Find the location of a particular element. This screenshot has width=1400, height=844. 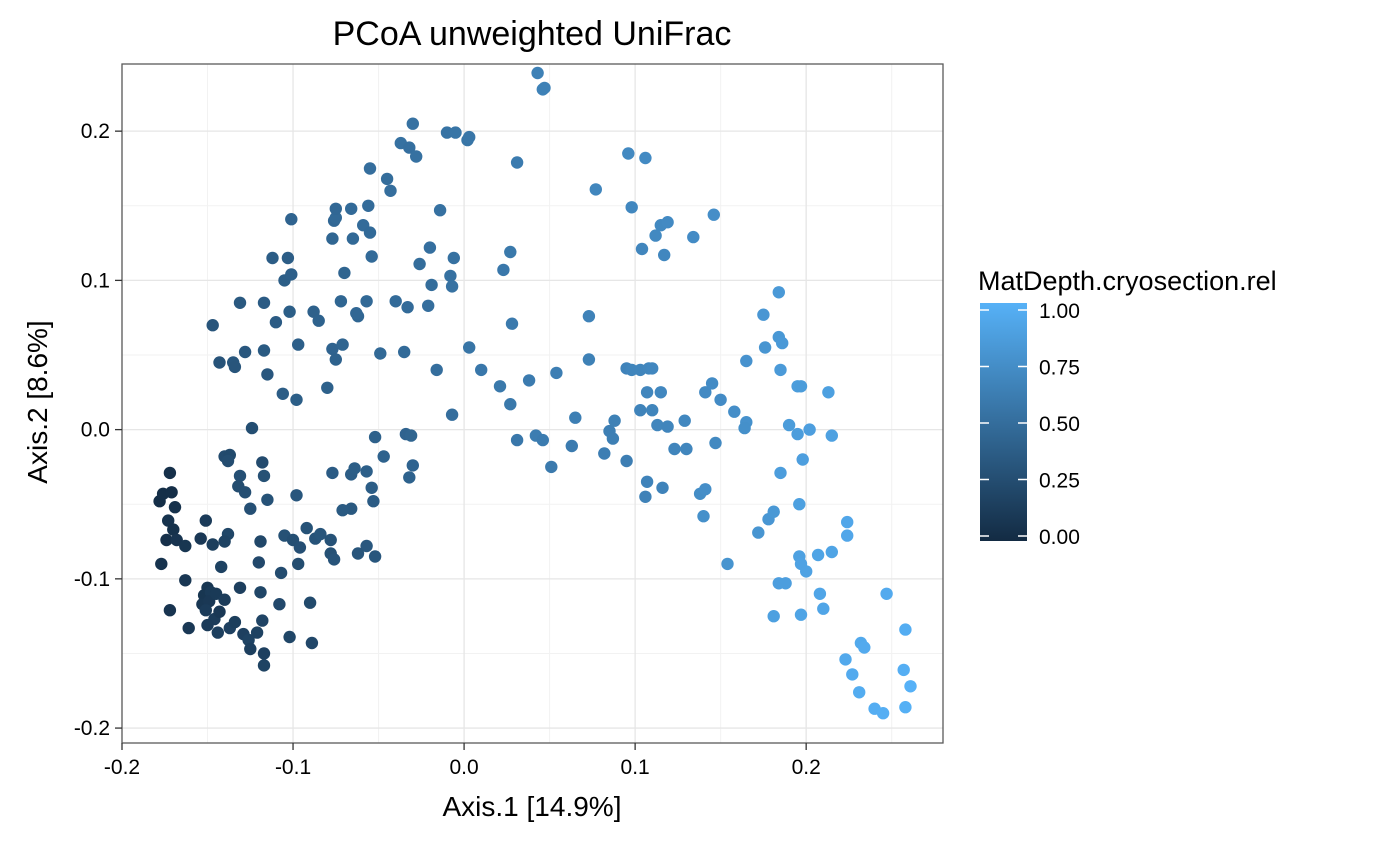

legend-tick-label: 0.75 is located at coordinates (1059, 368).